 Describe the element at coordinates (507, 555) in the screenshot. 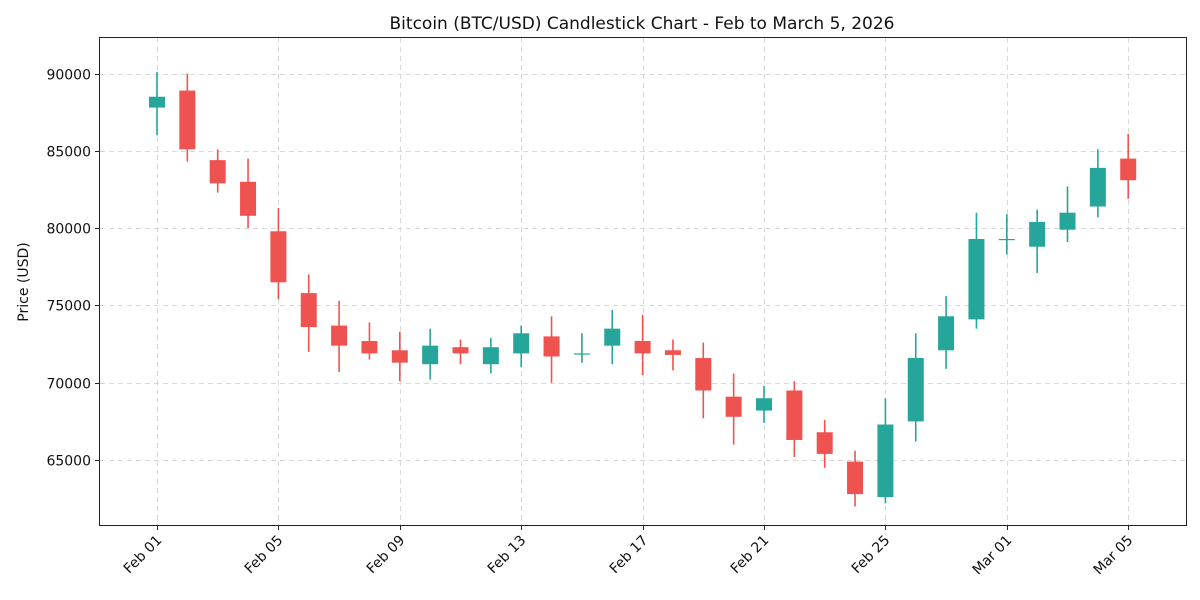

I see `x-tick-label: Feb 13` at that location.